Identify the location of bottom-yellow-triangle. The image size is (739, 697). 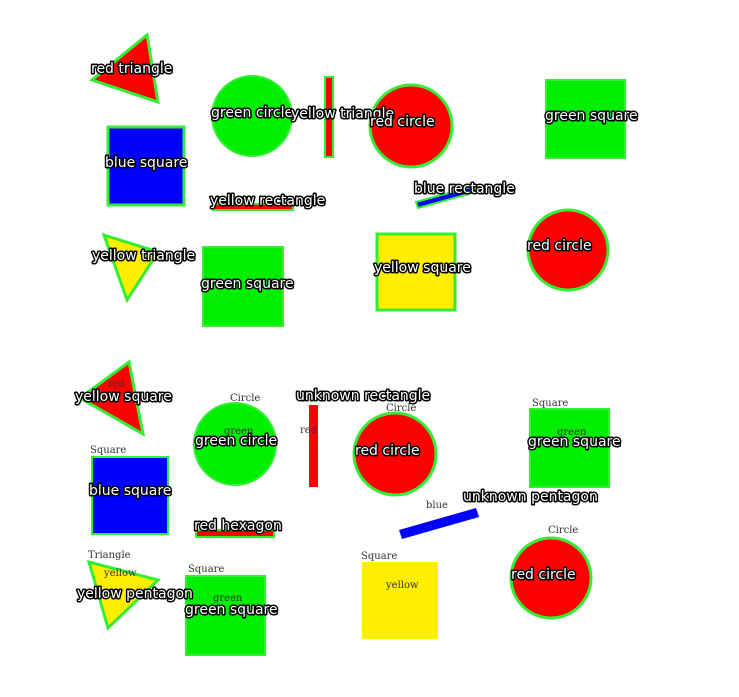
(123, 595).